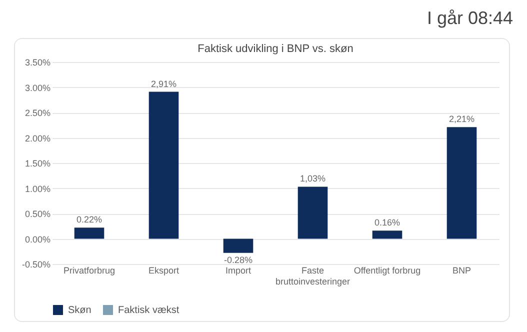 Image resolution: width=527 pixels, height=332 pixels. I want to click on data-label: 2,21%, so click(461, 119).